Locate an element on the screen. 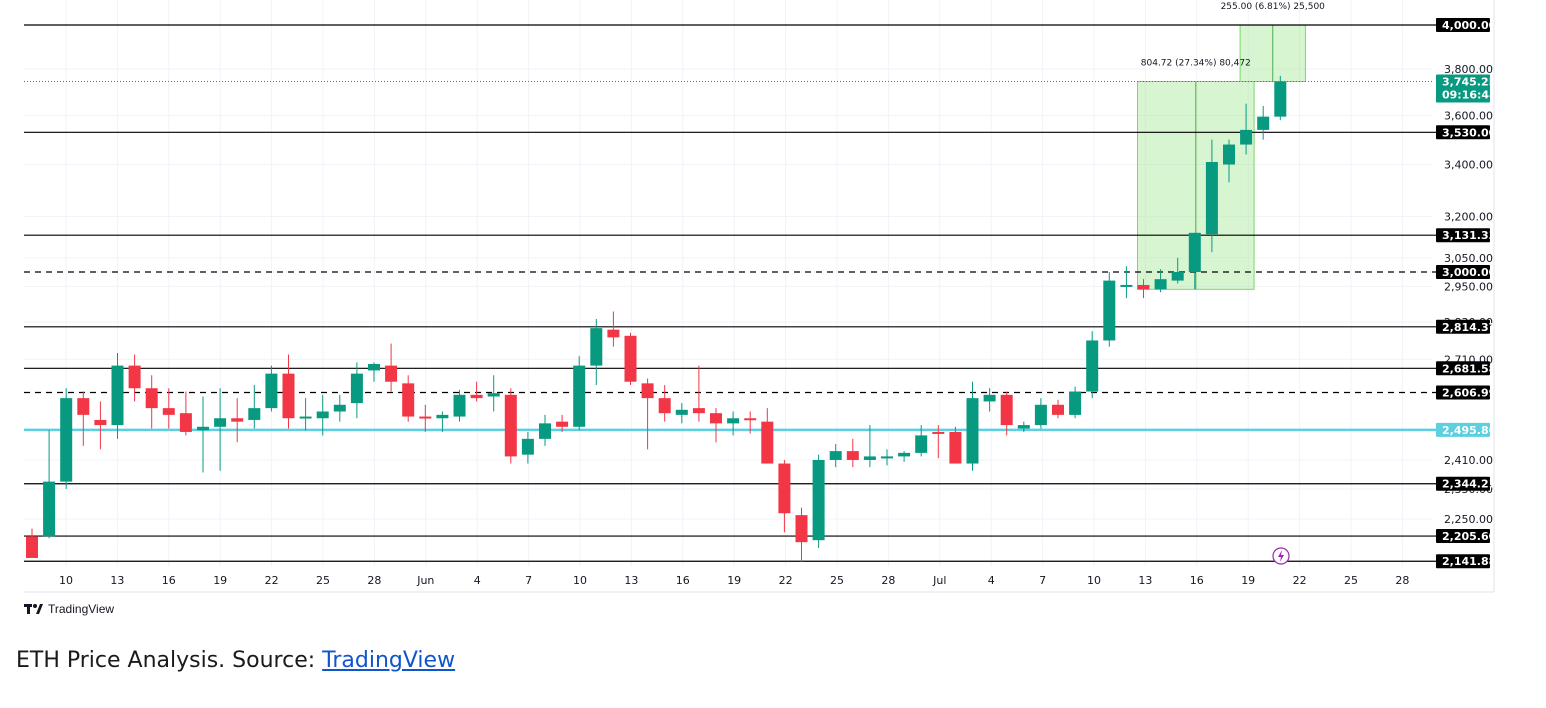 This screenshot has height=708, width=1546. level-price-label: 2,495.86 is located at coordinates (1469, 430).